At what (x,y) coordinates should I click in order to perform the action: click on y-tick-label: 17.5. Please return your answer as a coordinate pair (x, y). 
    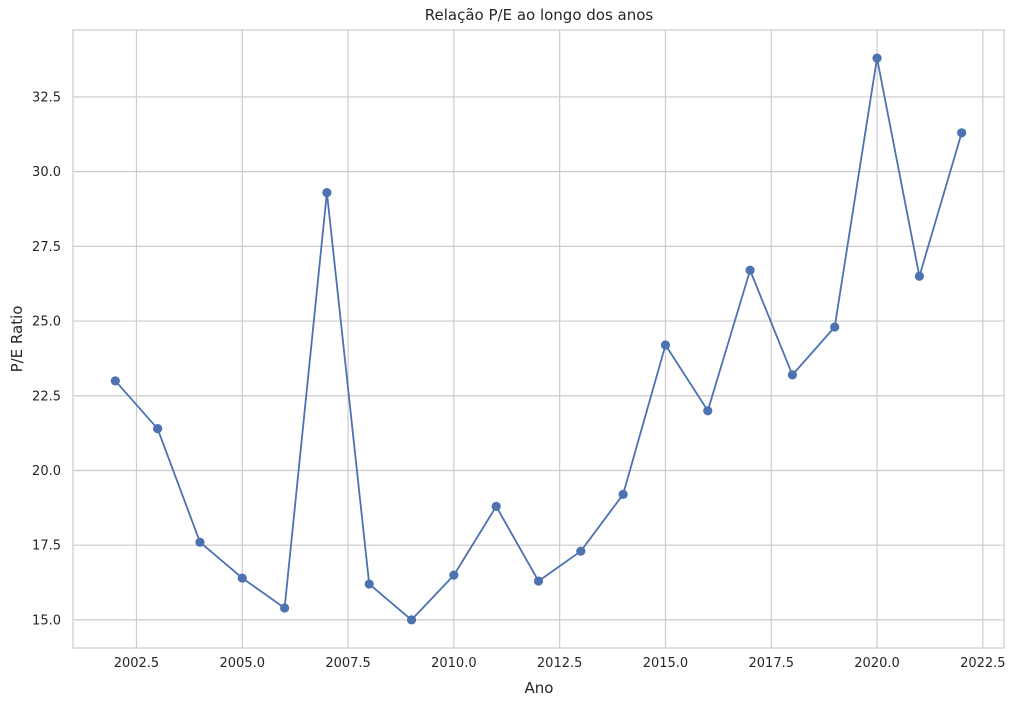
    Looking at the image, I should click on (46, 546).